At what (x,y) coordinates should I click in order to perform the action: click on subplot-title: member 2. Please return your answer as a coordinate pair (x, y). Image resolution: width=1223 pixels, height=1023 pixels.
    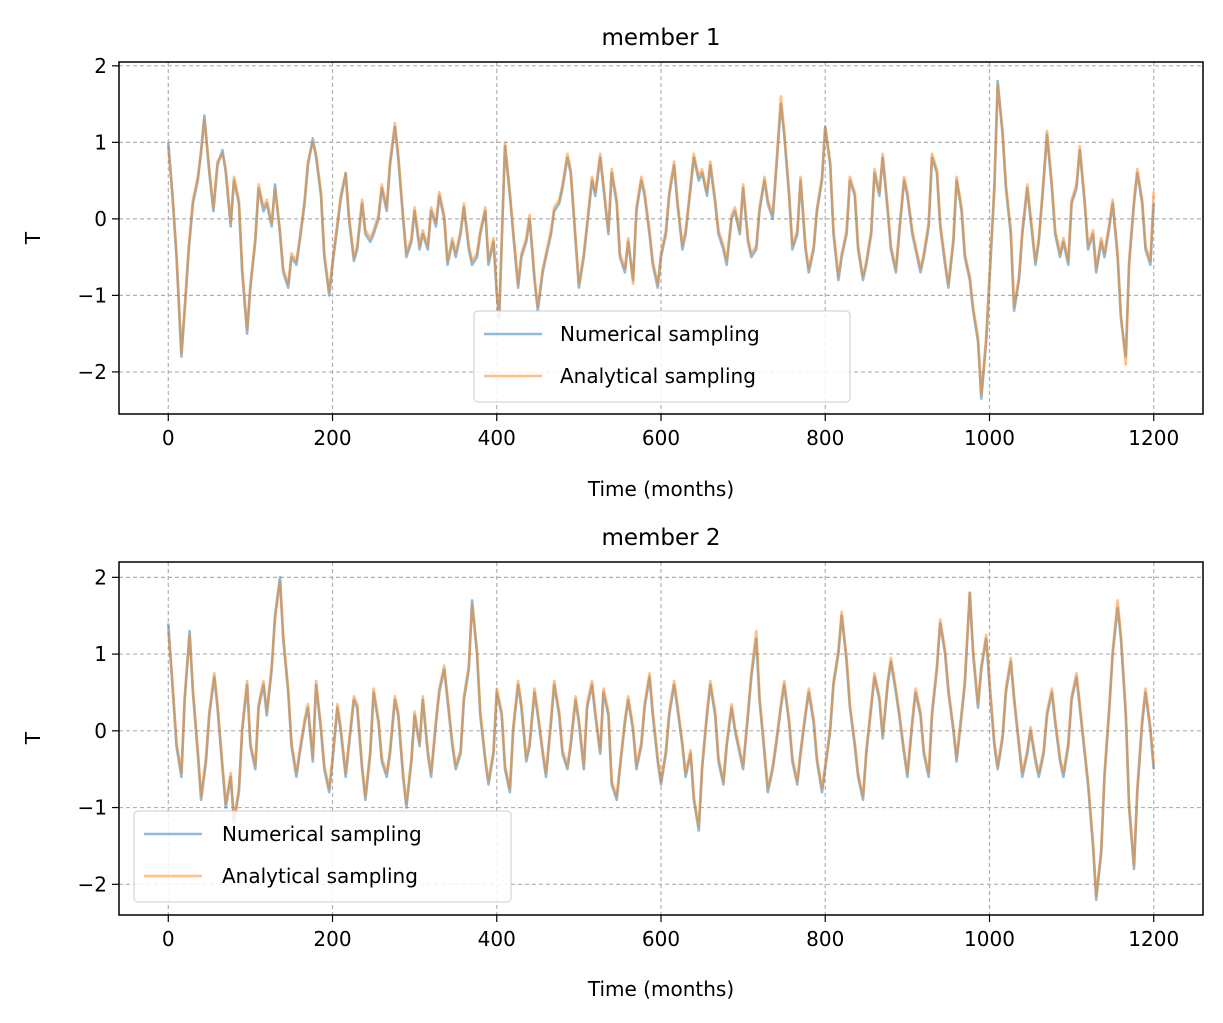
    Looking at the image, I should click on (660, 538).